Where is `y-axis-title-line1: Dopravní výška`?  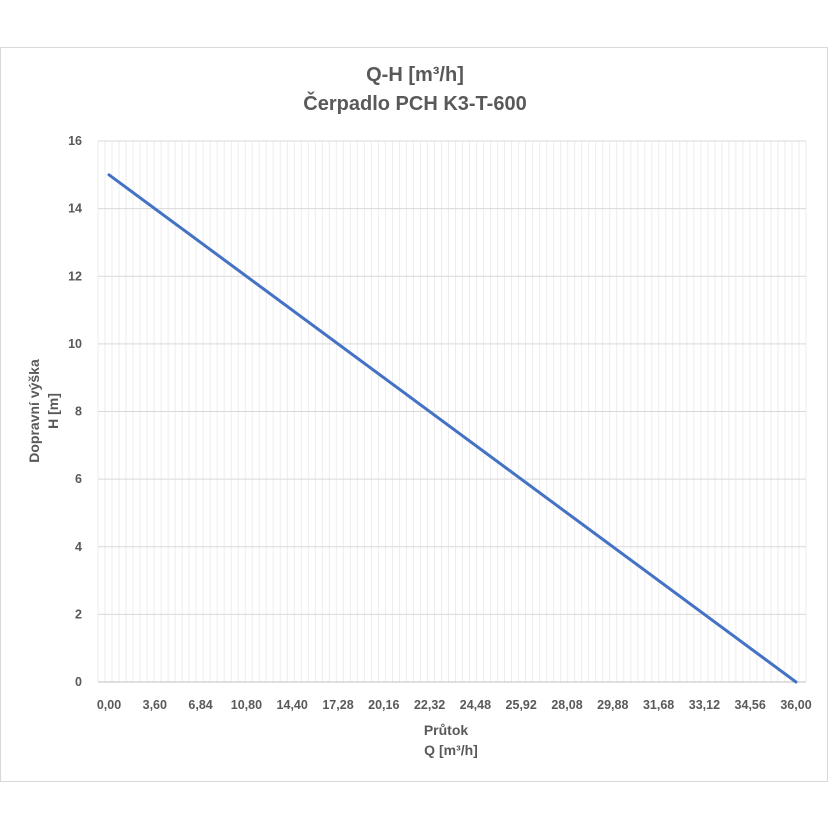
y-axis-title-line1: Dopravní výška is located at coordinates (34, 411).